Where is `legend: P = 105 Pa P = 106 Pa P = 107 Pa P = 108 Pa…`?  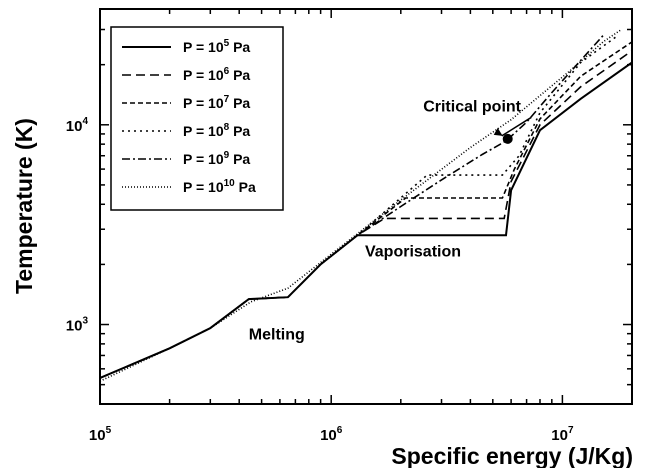
legend: P = 105 Pa P = 106 Pa P = 107 Pa P = 108 Pa… is located at coordinates (197, 118).